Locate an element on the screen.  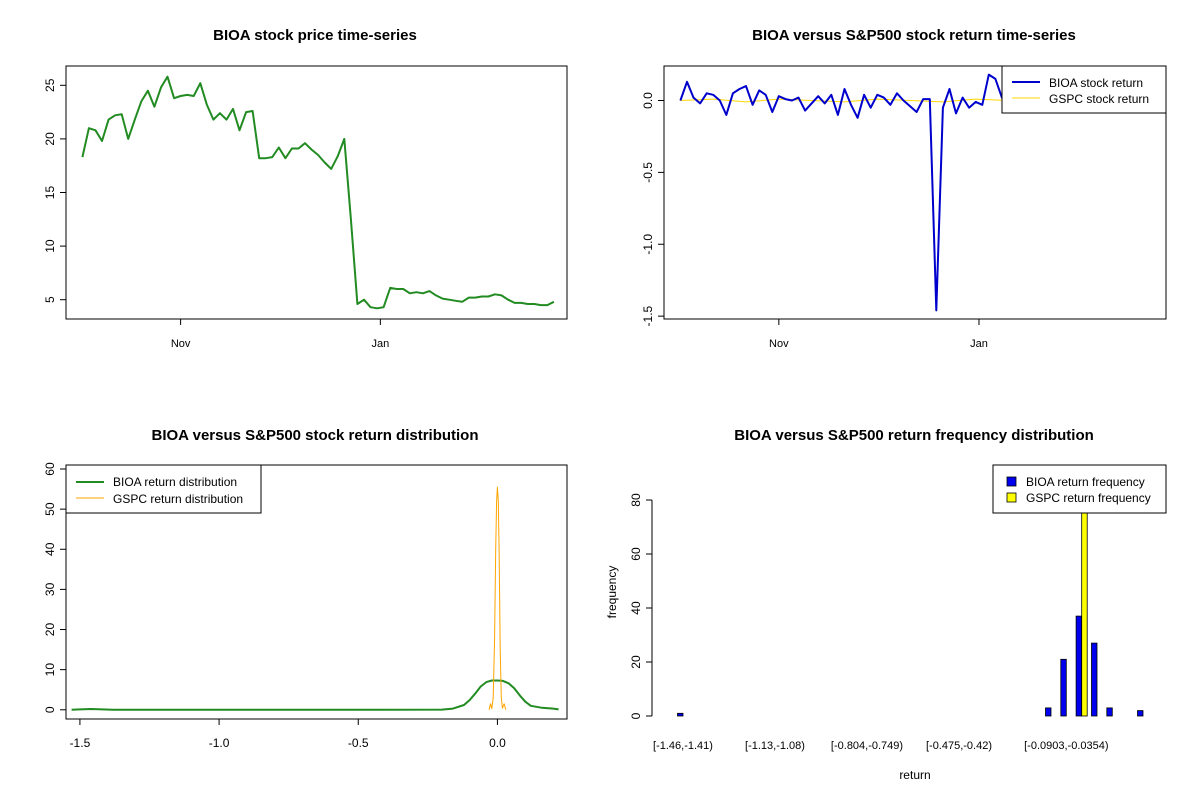
x-tick-label: [-0.0903,-0.0354) is located at coordinates (1066, 746).